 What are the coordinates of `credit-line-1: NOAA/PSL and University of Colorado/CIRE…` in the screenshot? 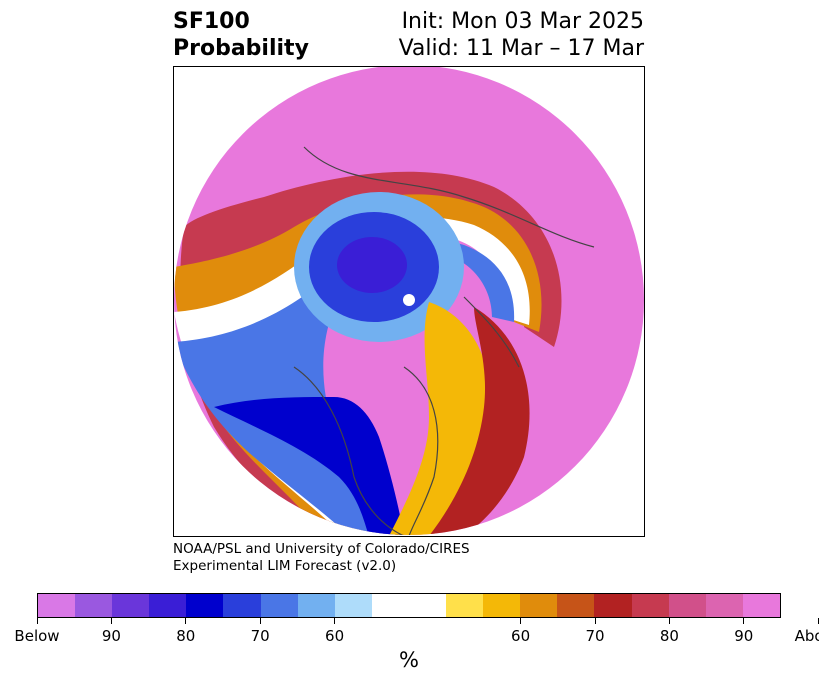 It's located at (321, 549).